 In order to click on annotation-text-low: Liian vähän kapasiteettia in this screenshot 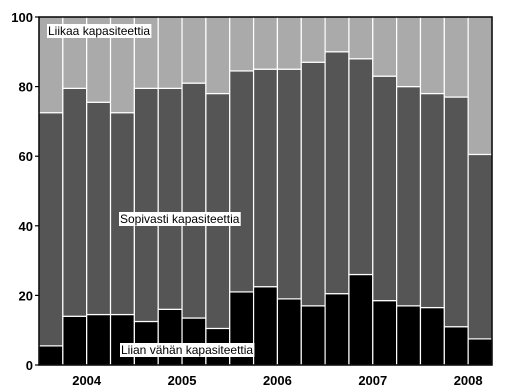, I will do `click(187, 350)`.